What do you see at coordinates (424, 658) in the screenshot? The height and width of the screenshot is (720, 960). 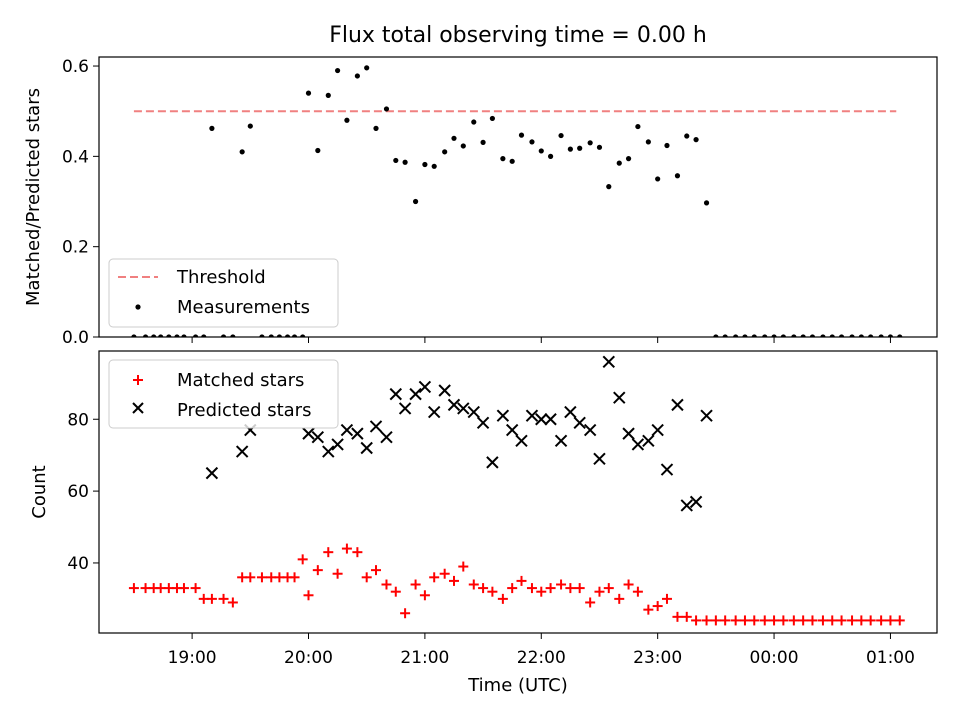 I see `bottom-x-tick-label: 21:00` at bounding box center [424, 658].